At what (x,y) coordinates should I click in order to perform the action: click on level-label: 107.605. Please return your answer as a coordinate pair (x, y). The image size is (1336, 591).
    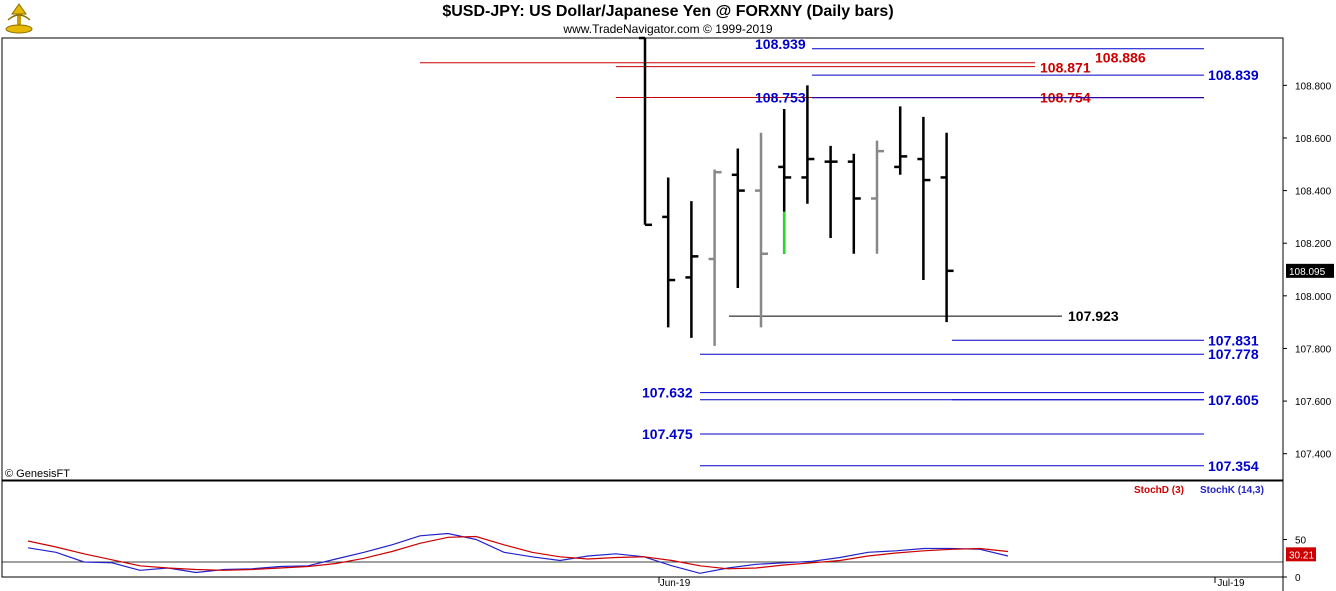
    Looking at the image, I should click on (1233, 400).